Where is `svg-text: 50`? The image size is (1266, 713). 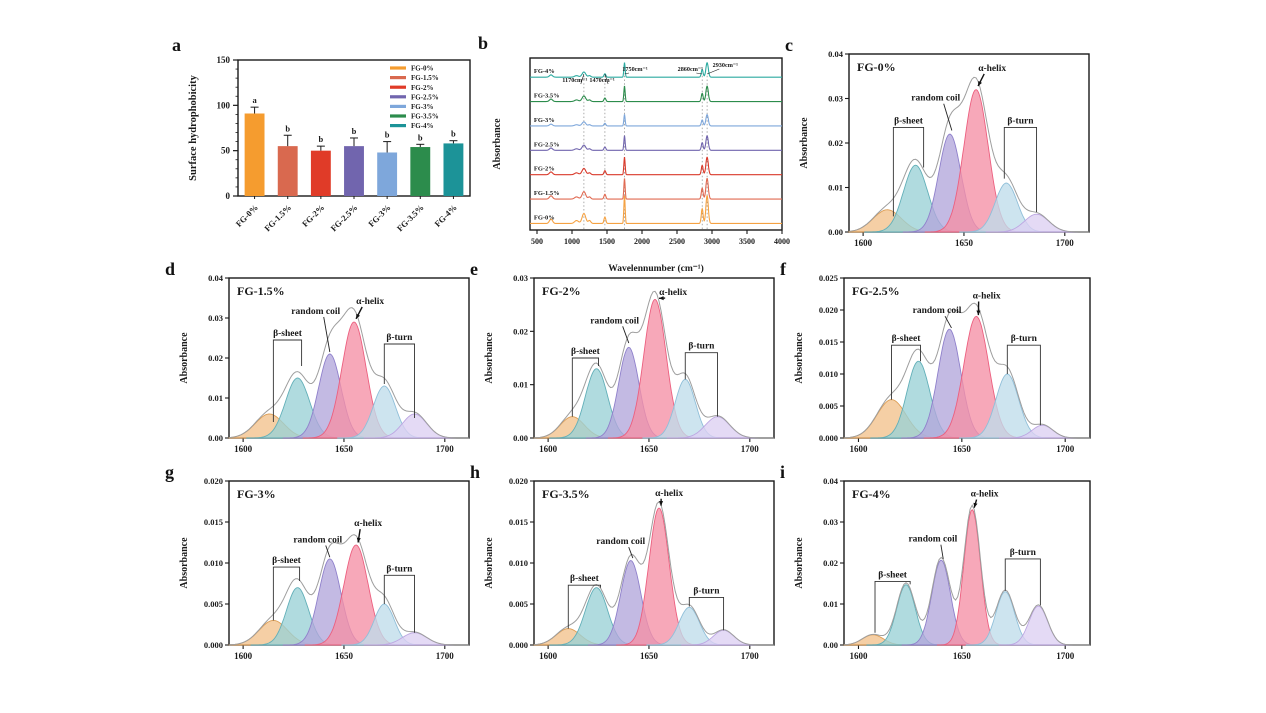
svg-text: 50 is located at coordinates (226, 151).